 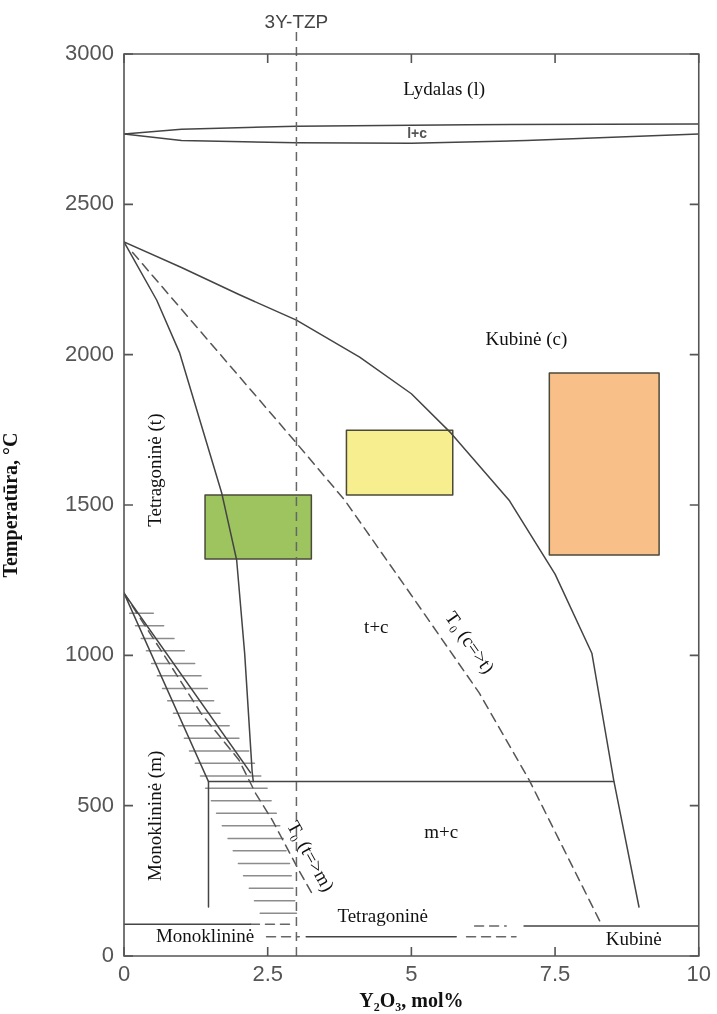 I want to click on y-tick-label: 2000, so click(x=89, y=353).